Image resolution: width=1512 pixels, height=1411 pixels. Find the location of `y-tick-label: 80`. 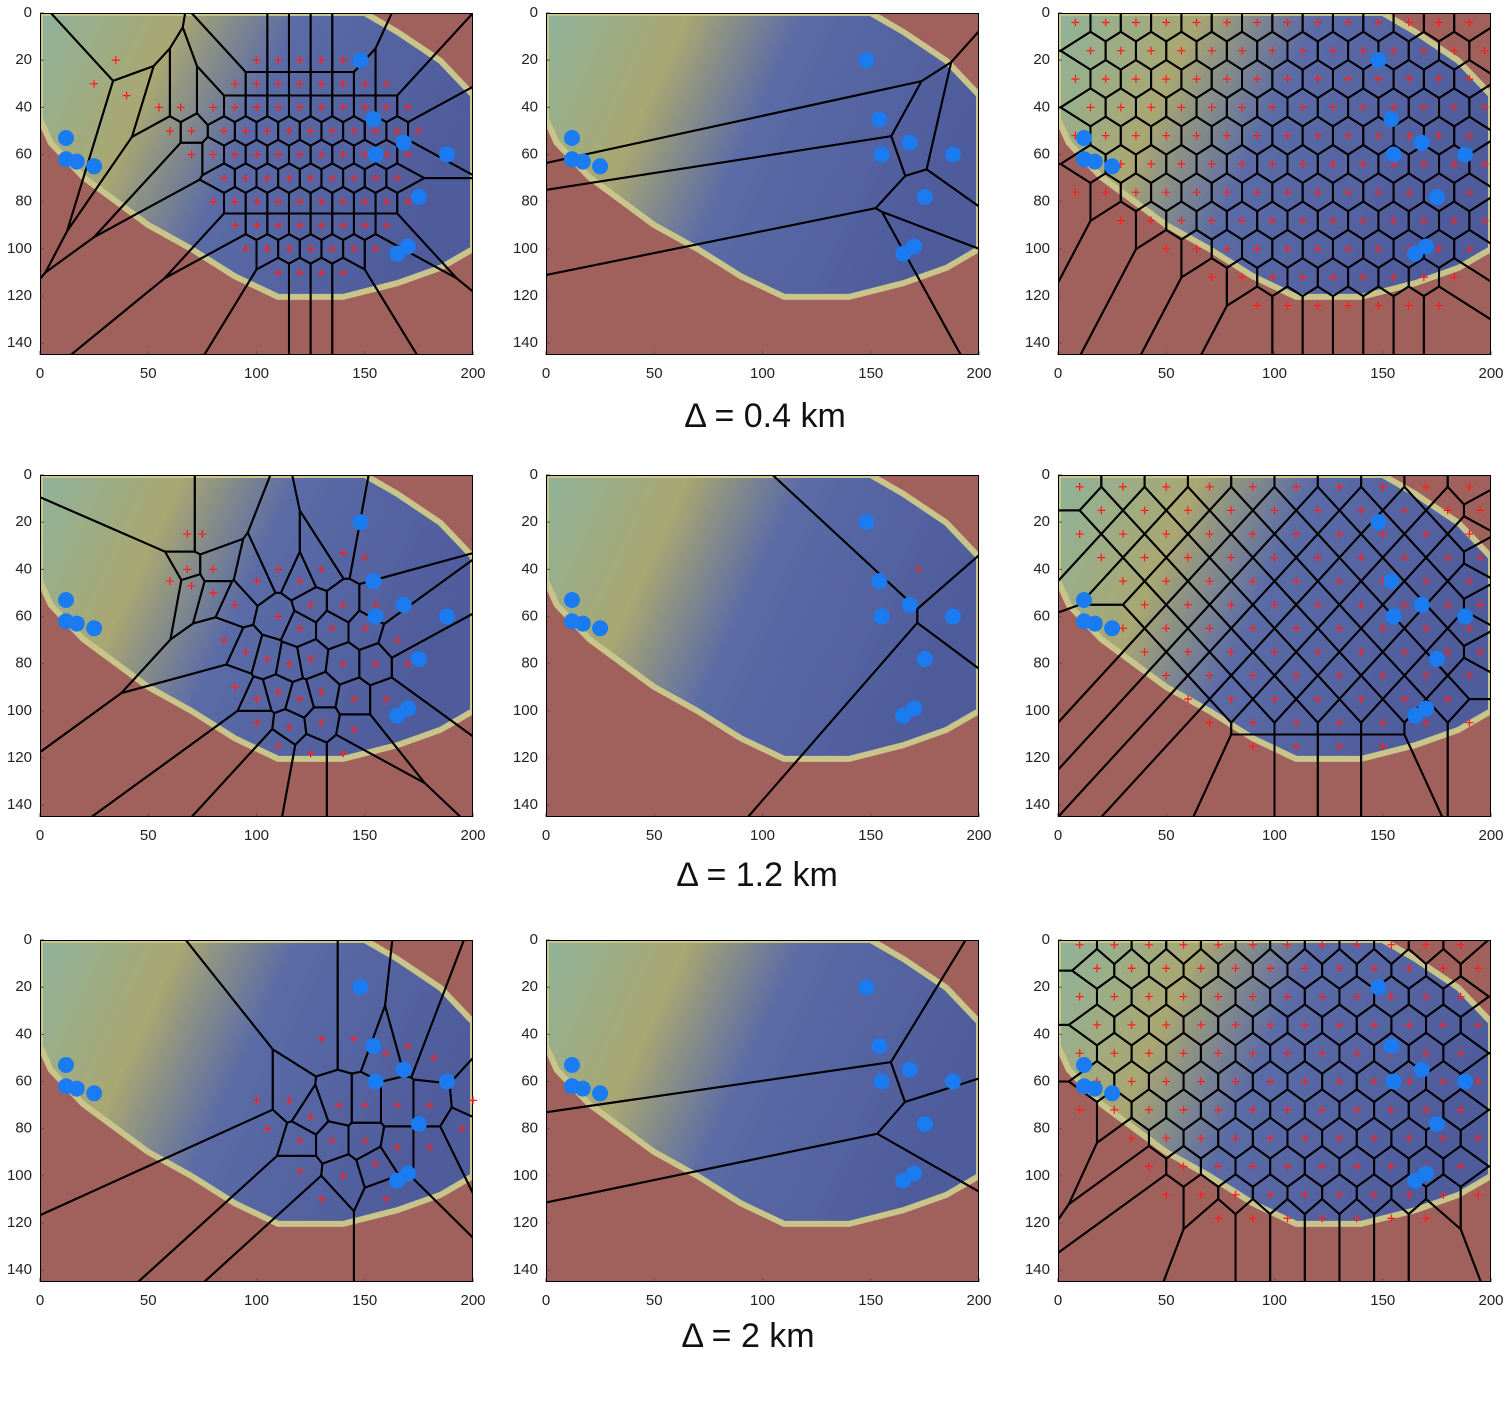

y-tick-label: 80 is located at coordinates (529, 663).